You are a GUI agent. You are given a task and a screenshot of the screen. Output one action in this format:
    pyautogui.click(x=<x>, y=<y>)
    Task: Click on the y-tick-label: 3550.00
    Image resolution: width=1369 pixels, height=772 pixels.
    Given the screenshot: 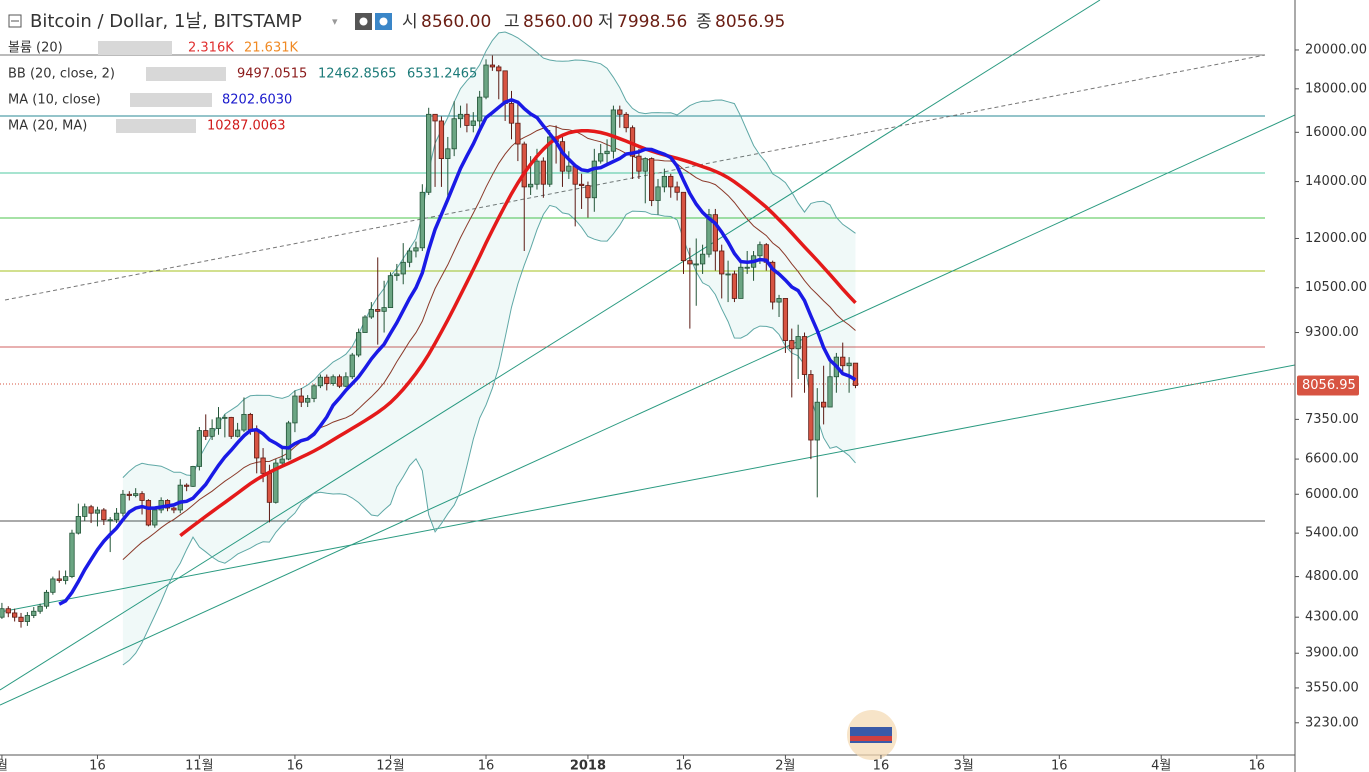 What is the action you would take?
    pyautogui.click(x=1332, y=687)
    